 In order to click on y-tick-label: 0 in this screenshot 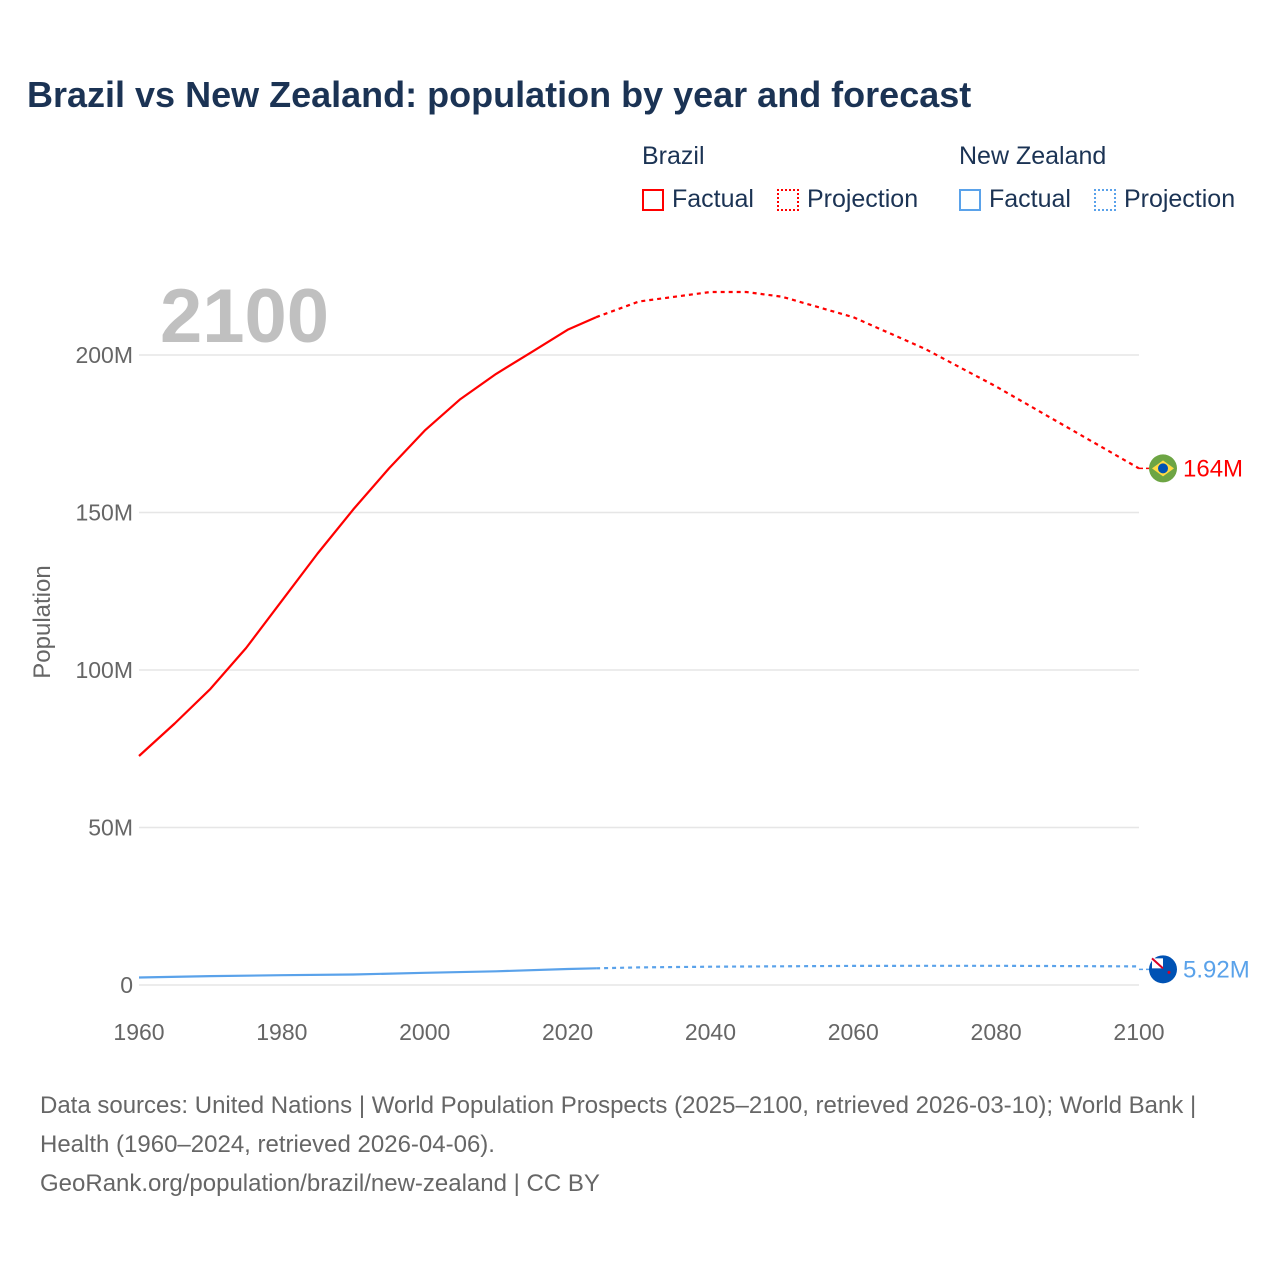, I will do `click(126, 985)`.